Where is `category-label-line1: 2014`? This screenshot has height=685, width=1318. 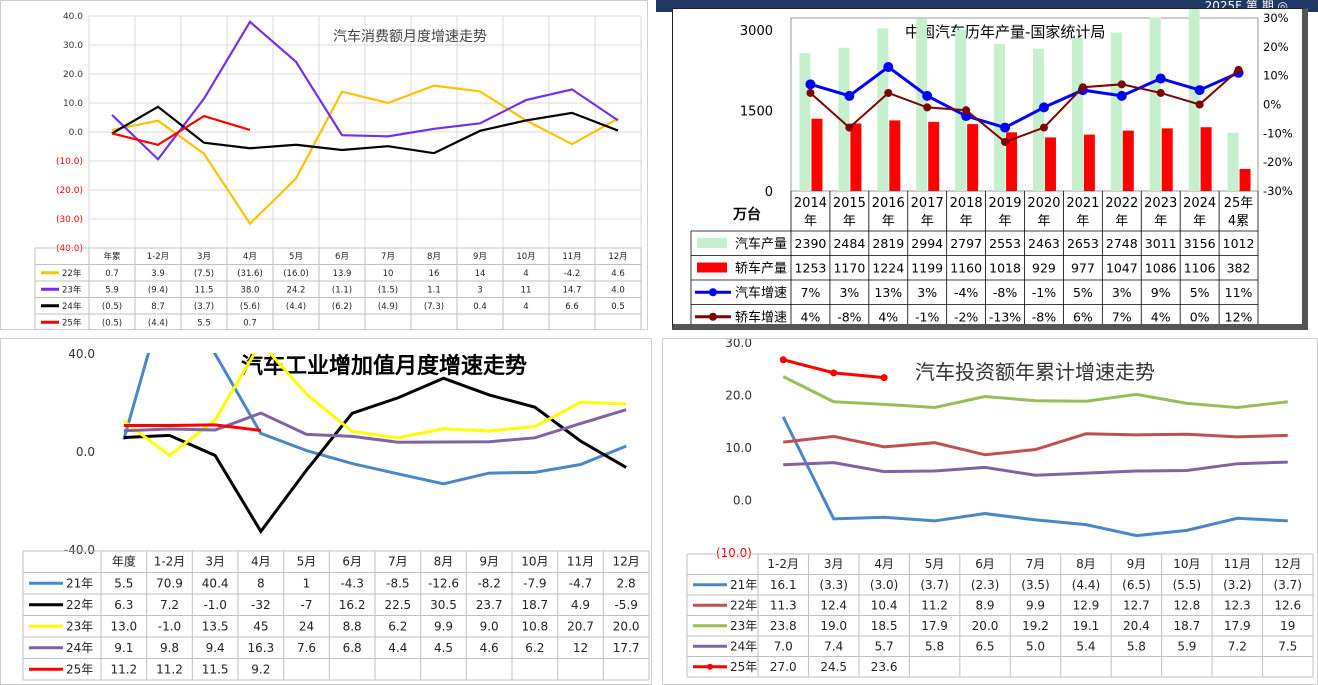
category-label-line1: 2014 is located at coordinates (810, 203).